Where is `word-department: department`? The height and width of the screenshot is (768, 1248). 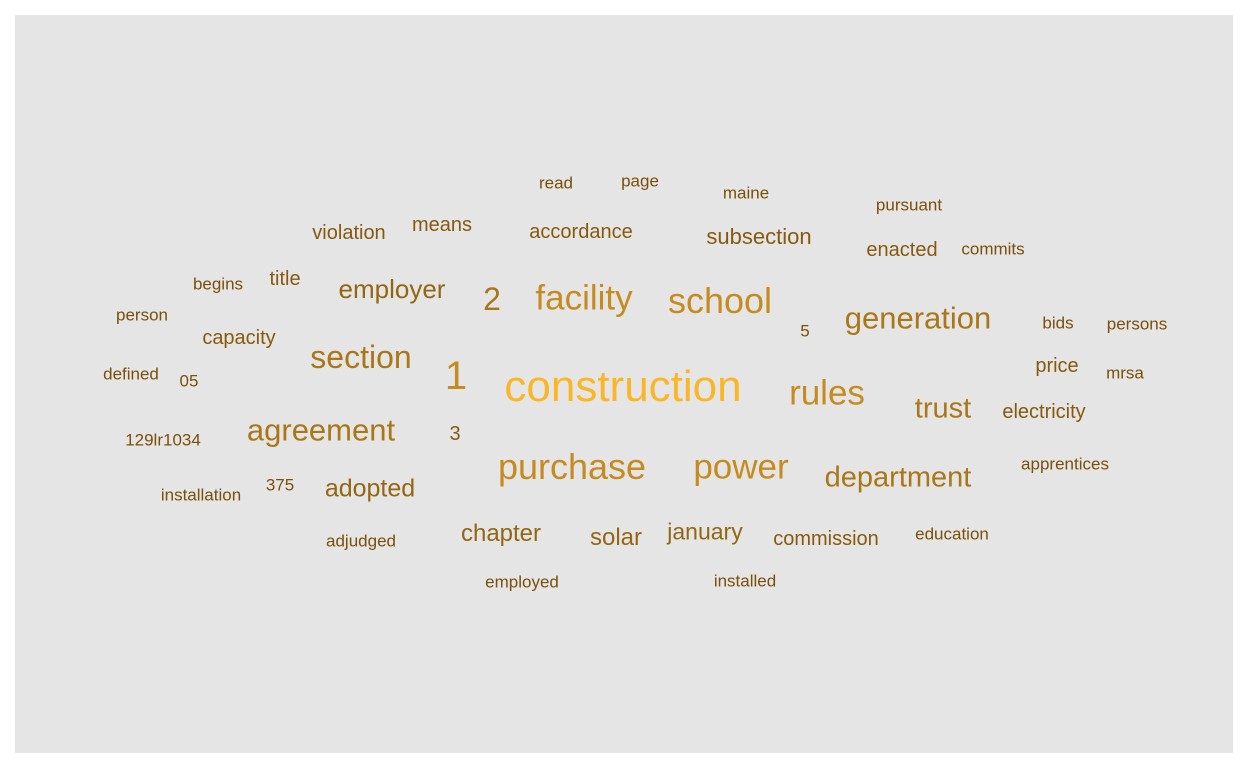
word-department: department is located at coordinates (898, 477).